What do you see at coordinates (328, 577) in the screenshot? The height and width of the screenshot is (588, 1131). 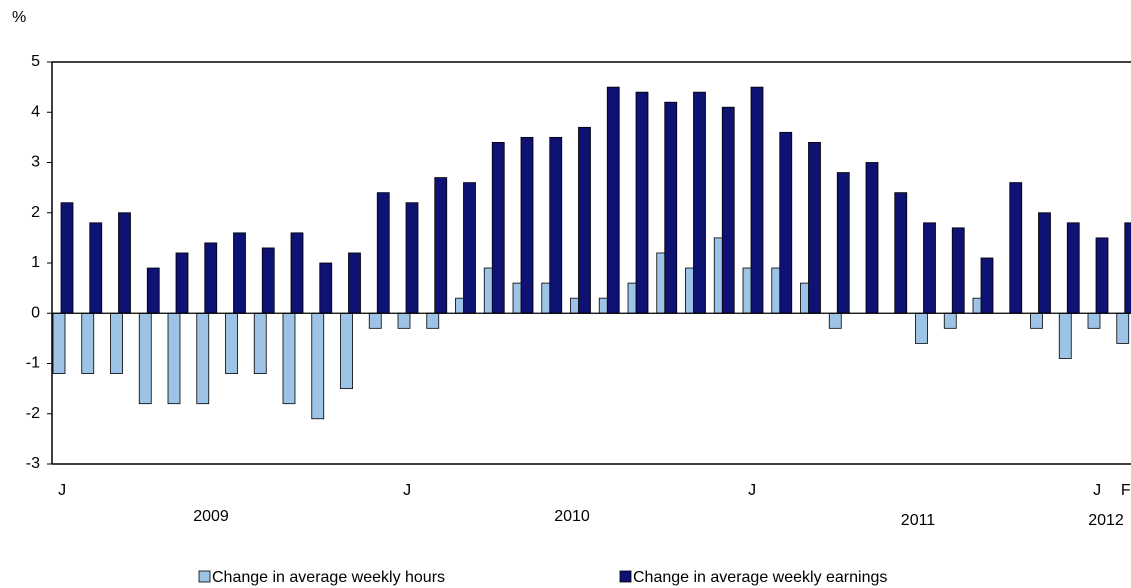 I see `legend-label: Change in average weekly hours` at bounding box center [328, 577].